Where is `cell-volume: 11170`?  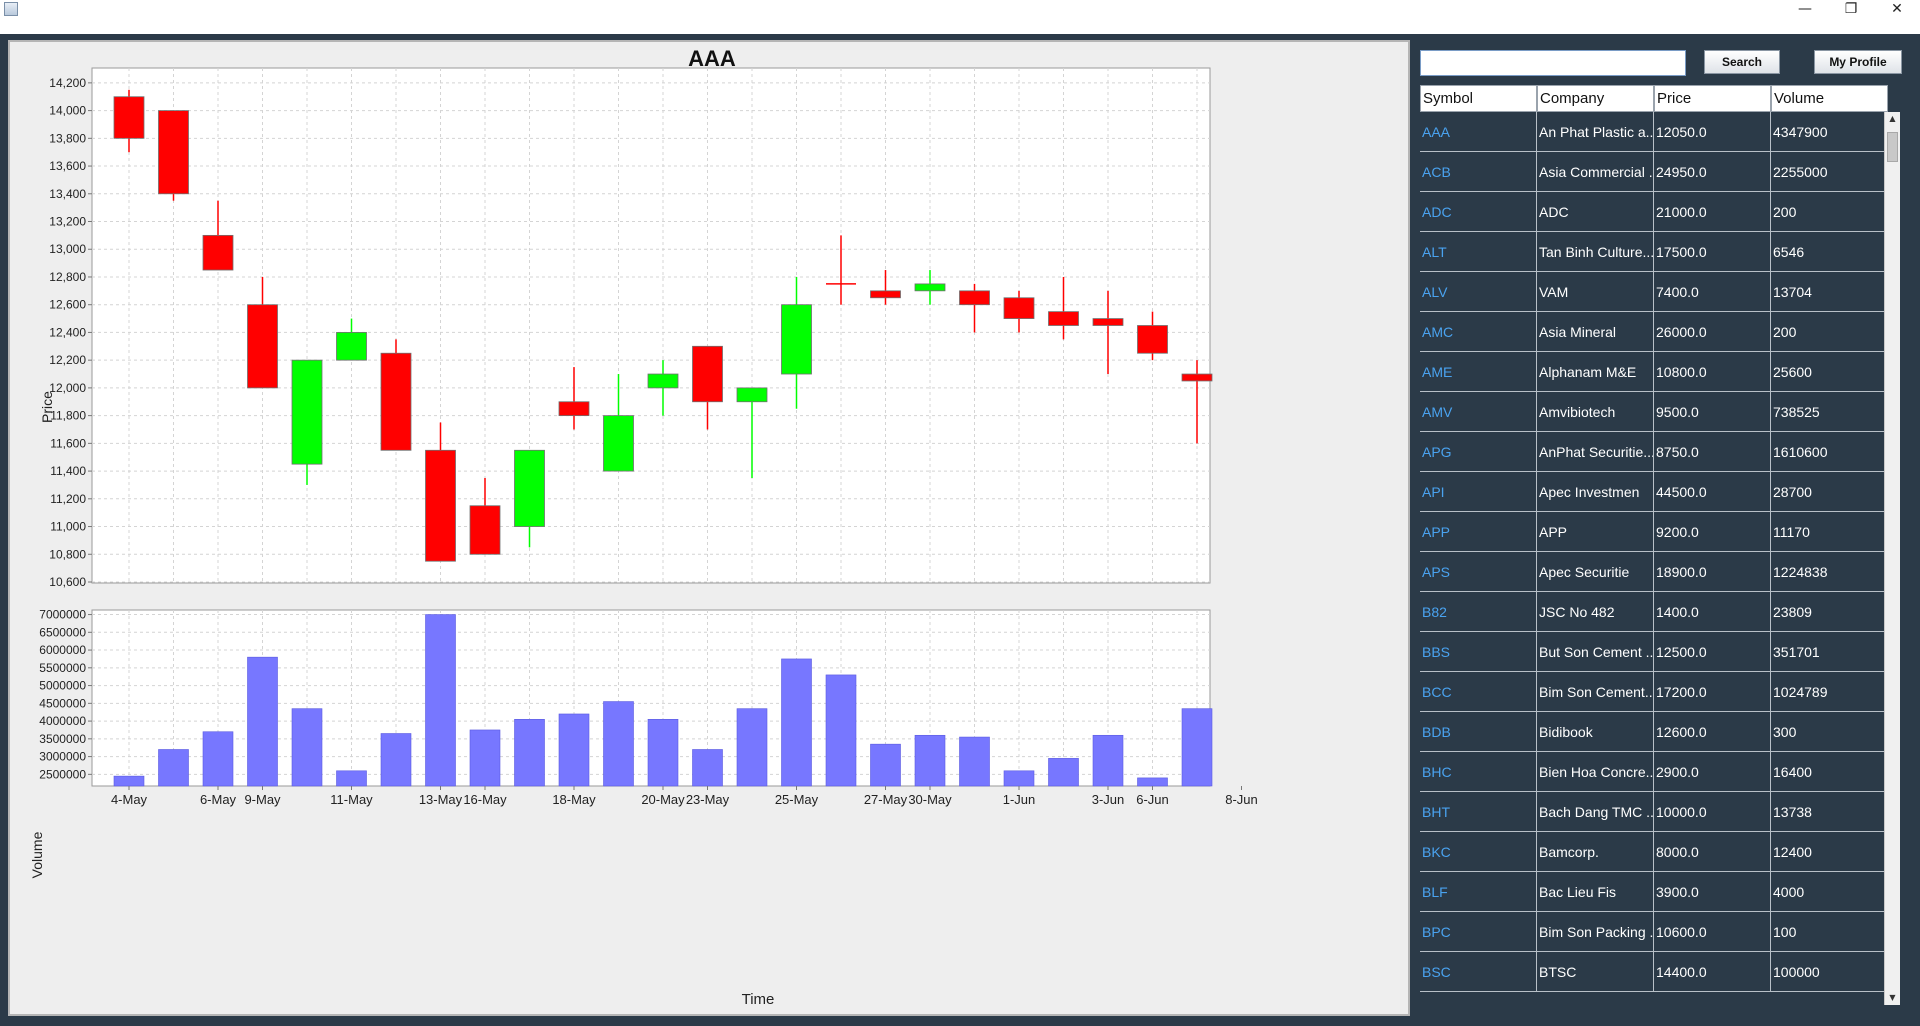
cell-volume: 11170 is located at coordinates (1829, 532).